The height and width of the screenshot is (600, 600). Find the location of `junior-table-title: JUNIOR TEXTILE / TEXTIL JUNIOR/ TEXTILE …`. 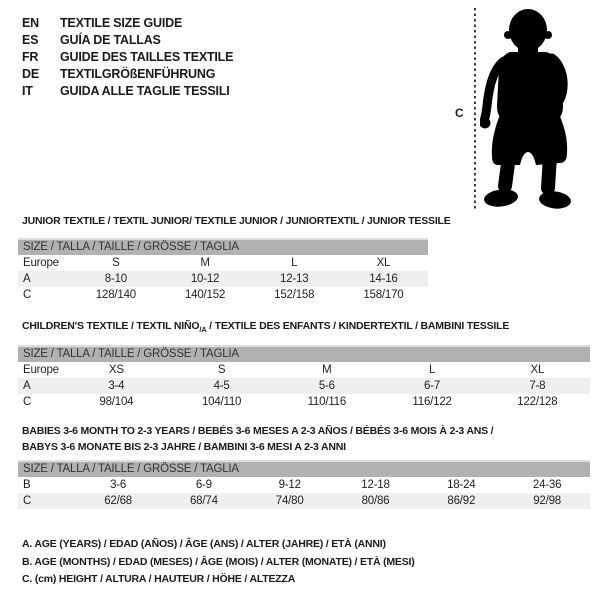

junior-table-title: JUNIOR TEXTILE / TEXTIL JUNIOR/ TEXTILE … is located at coordinates (236, 221).